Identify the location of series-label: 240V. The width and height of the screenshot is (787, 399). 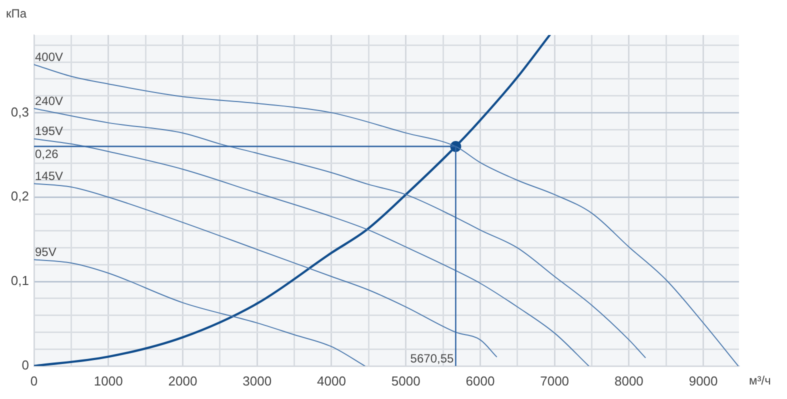
(49, 101).